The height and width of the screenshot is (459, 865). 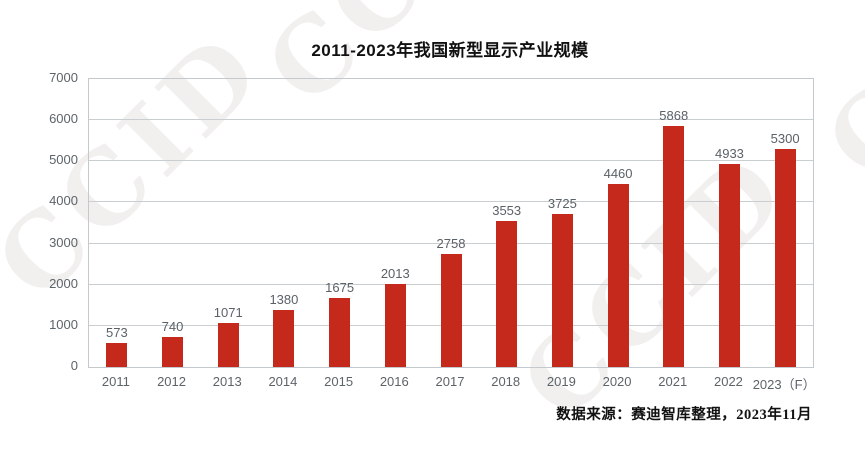 I want to click on bar-2023（F）, so click(x=785, y=257).